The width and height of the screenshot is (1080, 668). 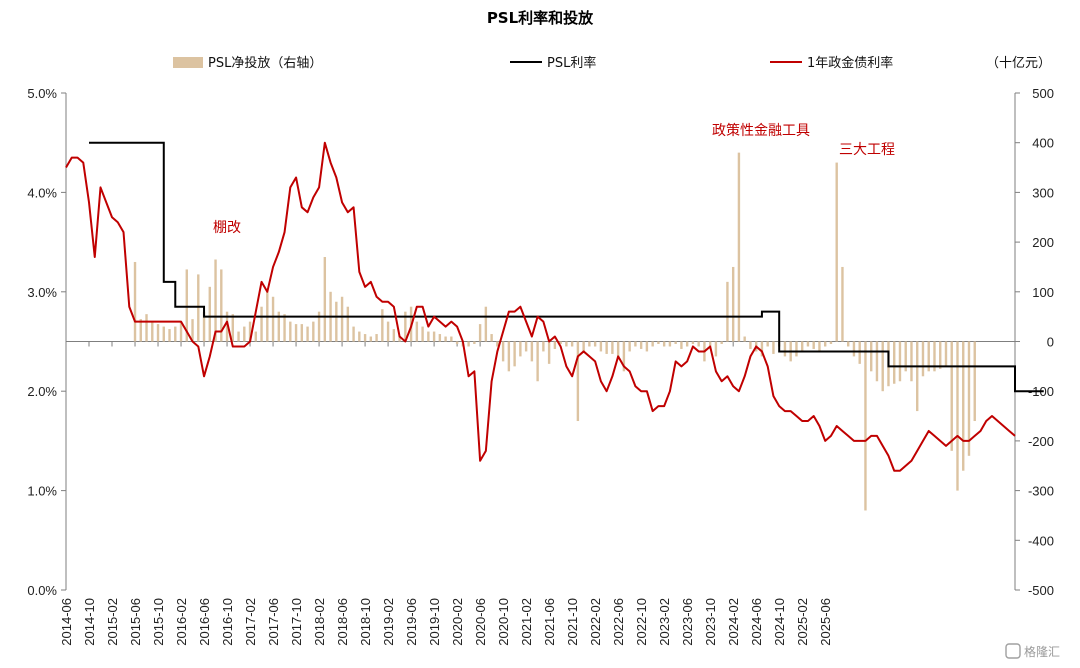 I want to click on right-tick-label: -300, so click(x=1041, y=491).